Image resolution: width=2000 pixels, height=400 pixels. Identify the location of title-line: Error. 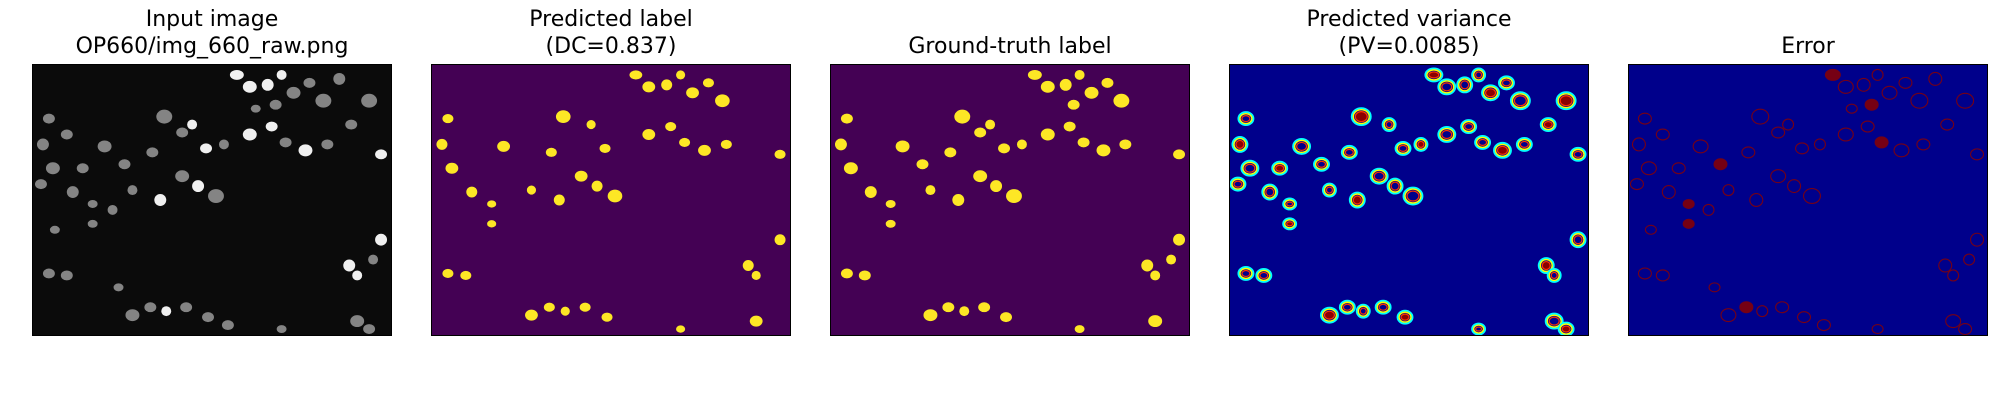
(1808, 46).